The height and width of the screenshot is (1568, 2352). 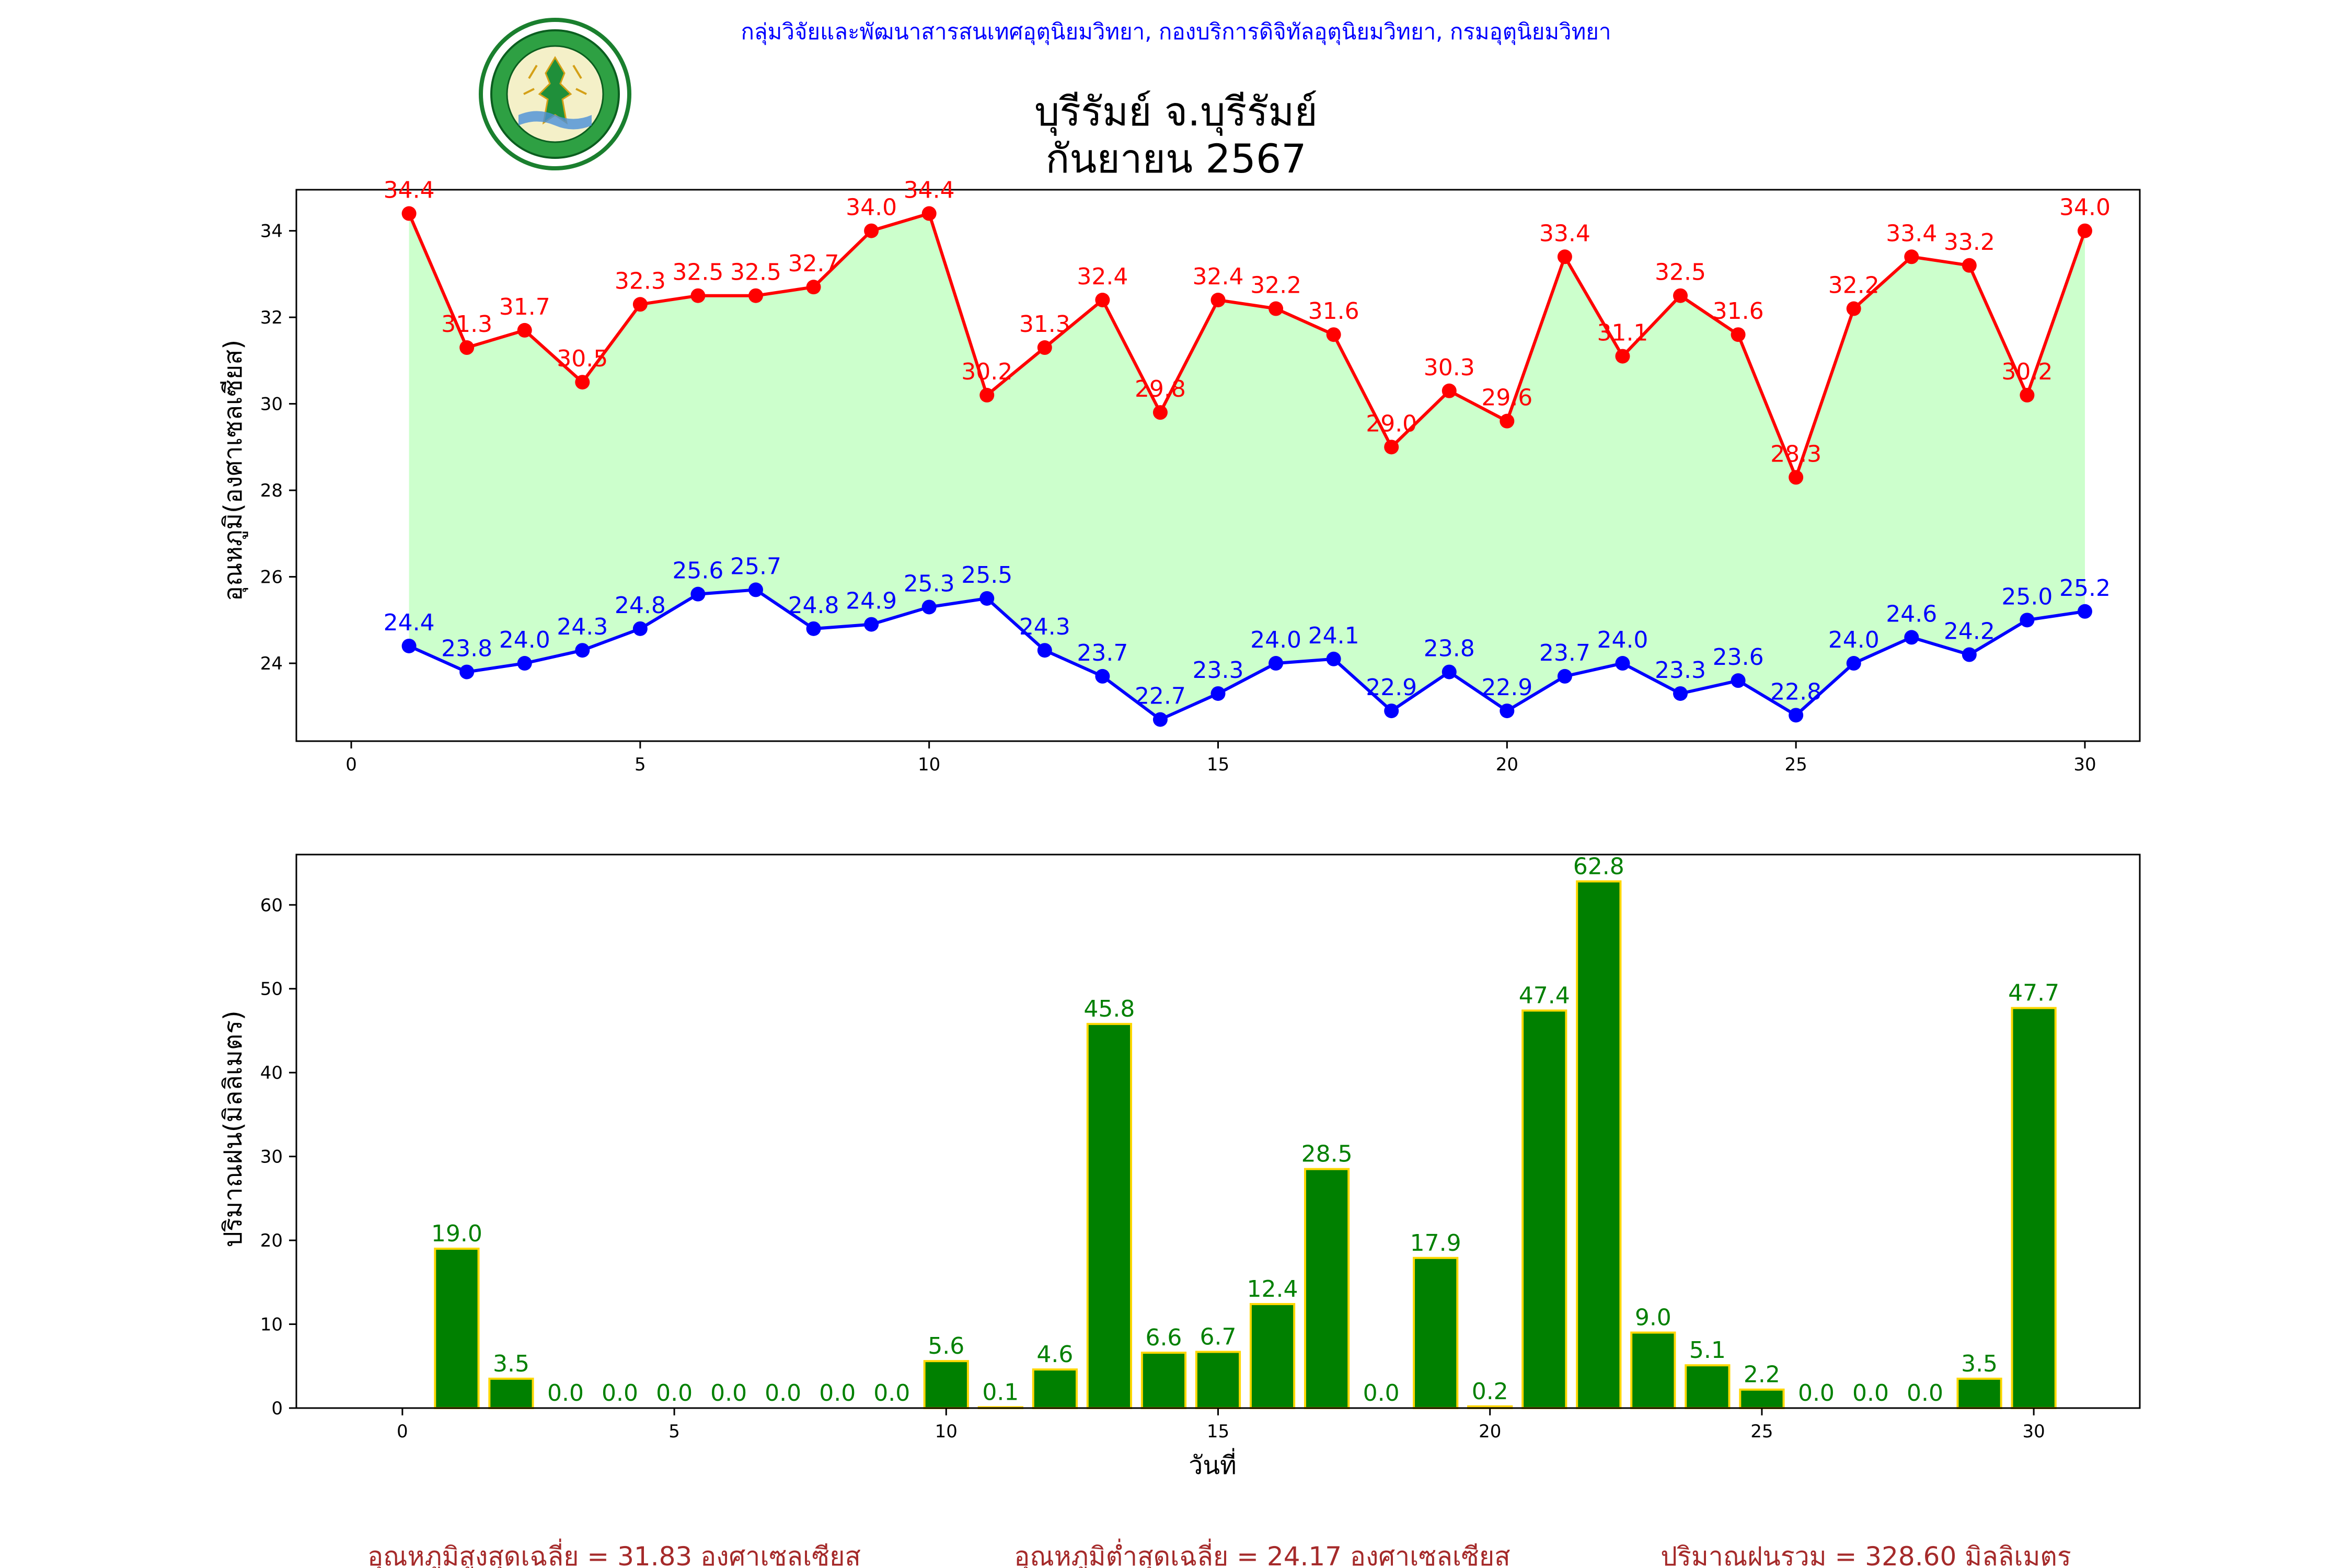 I want to click on temperature-x-tick-label: 0, so click(x=351, y=764).